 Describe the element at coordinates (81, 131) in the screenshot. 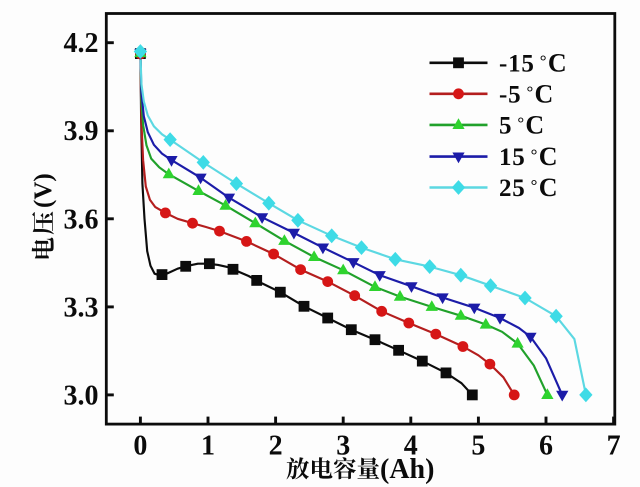

I see `svg-text: 3.9` at that location.